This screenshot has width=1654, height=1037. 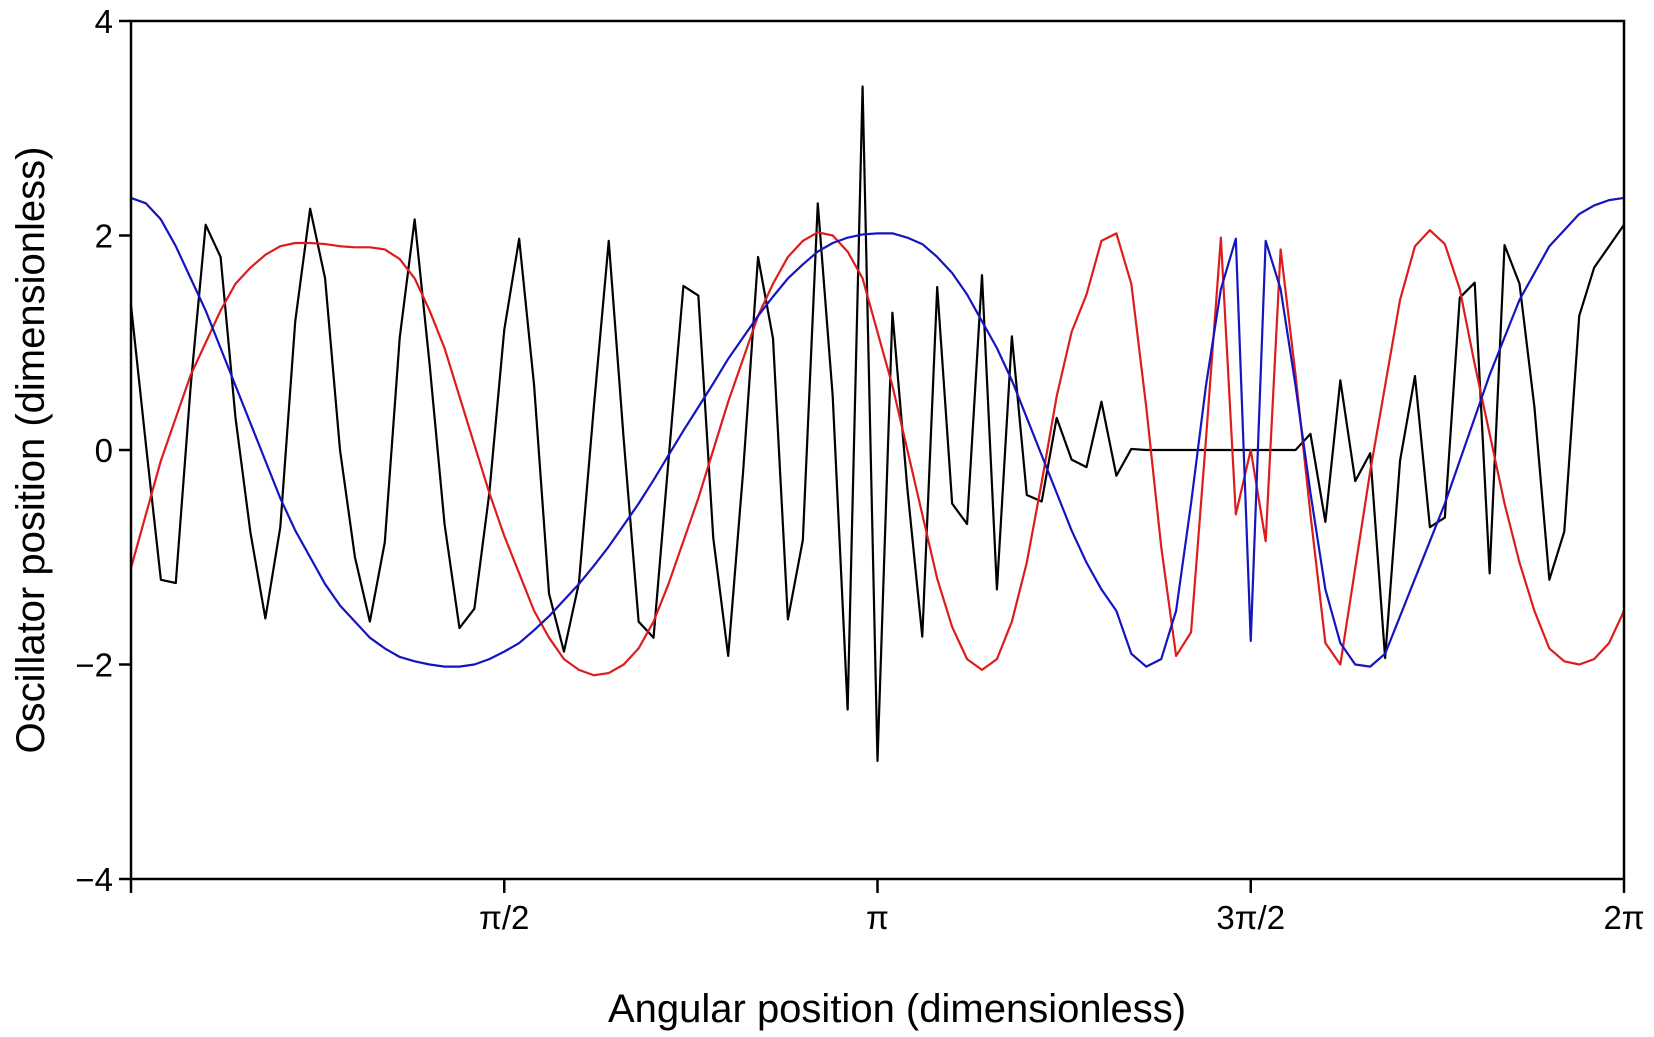 I want to click on x-tick-label: 2π, so click(x=1623, y=917).